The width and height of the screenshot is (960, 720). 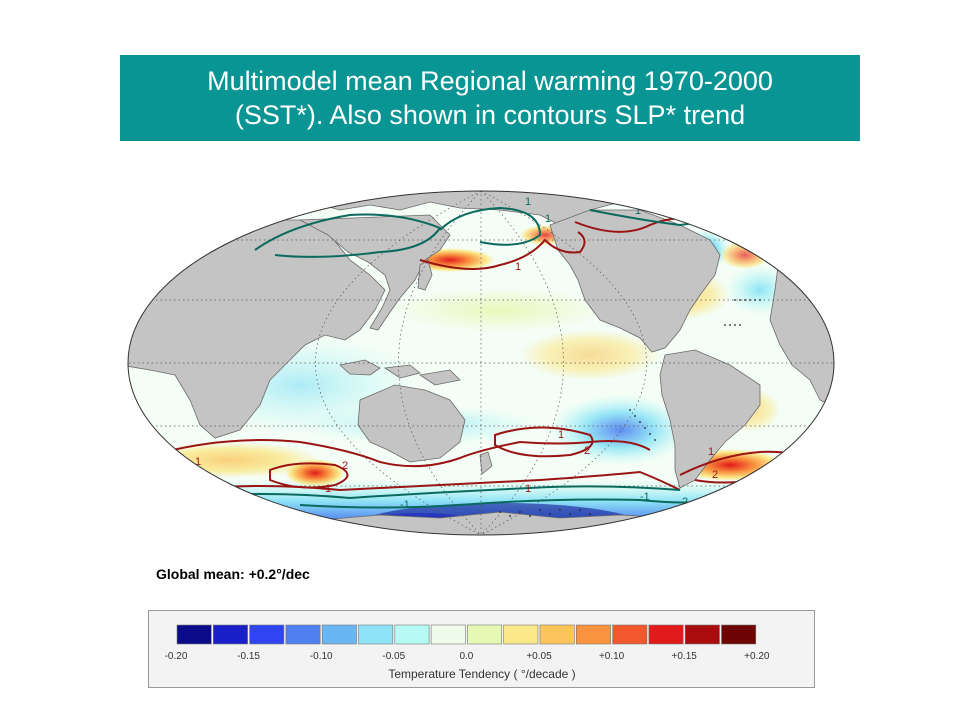 I want to click on contour-south-2b, so click(x=544, y=442).